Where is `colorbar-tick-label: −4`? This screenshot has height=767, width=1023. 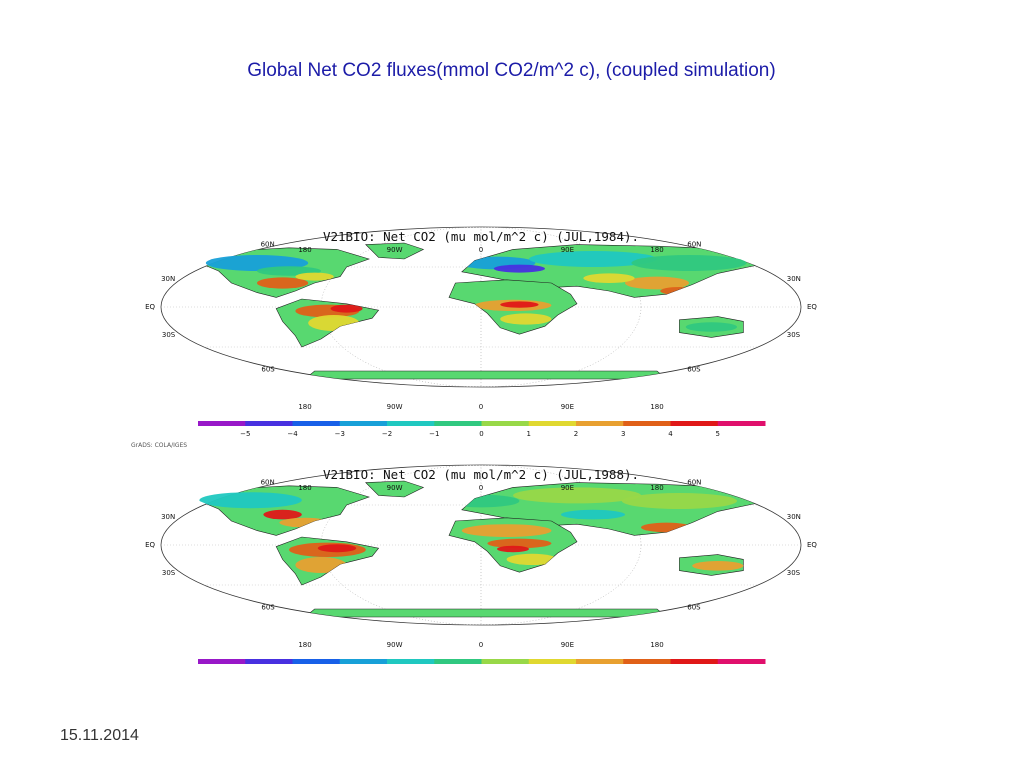
colorbar-tick-label: −4 is located at coordinates (292, 434).